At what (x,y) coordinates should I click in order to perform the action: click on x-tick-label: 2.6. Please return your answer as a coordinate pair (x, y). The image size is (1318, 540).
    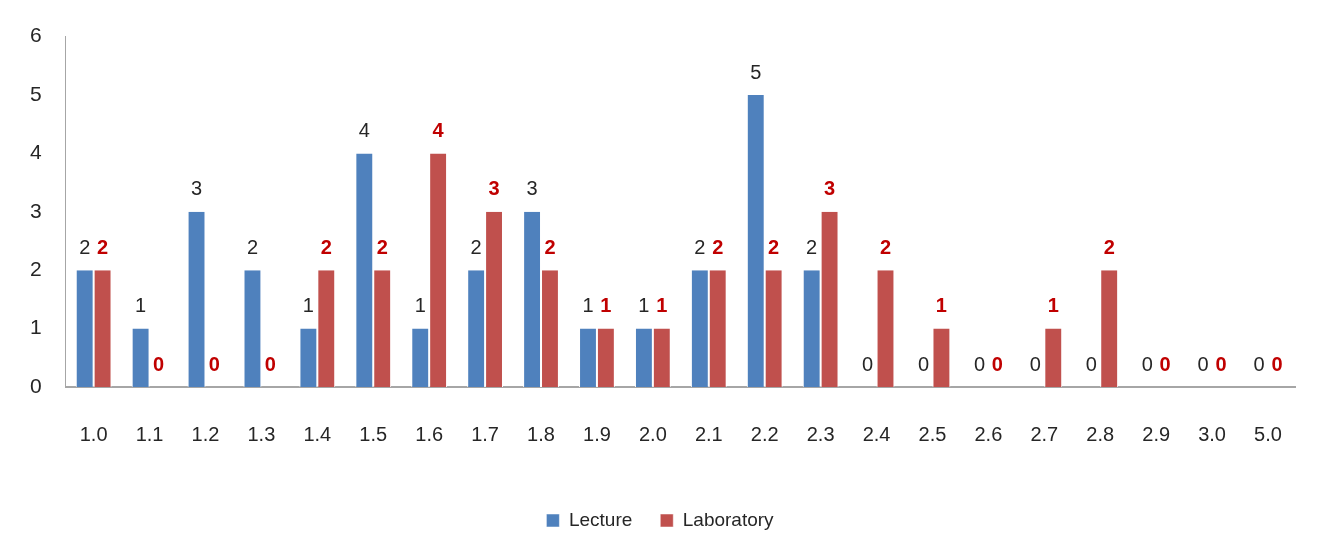
    Looking at the image, I should click on (988, 433).